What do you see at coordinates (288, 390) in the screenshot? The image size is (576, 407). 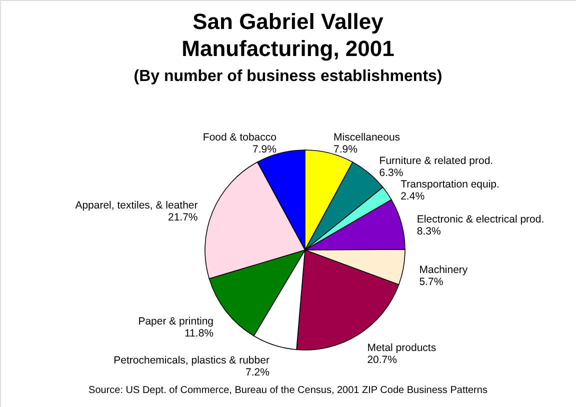 I see `source-note: Source: US Dept. of Commerce, Bureau of the Census, 2001 ZIP Code Business Patterns` at bounding box center [288, 390].